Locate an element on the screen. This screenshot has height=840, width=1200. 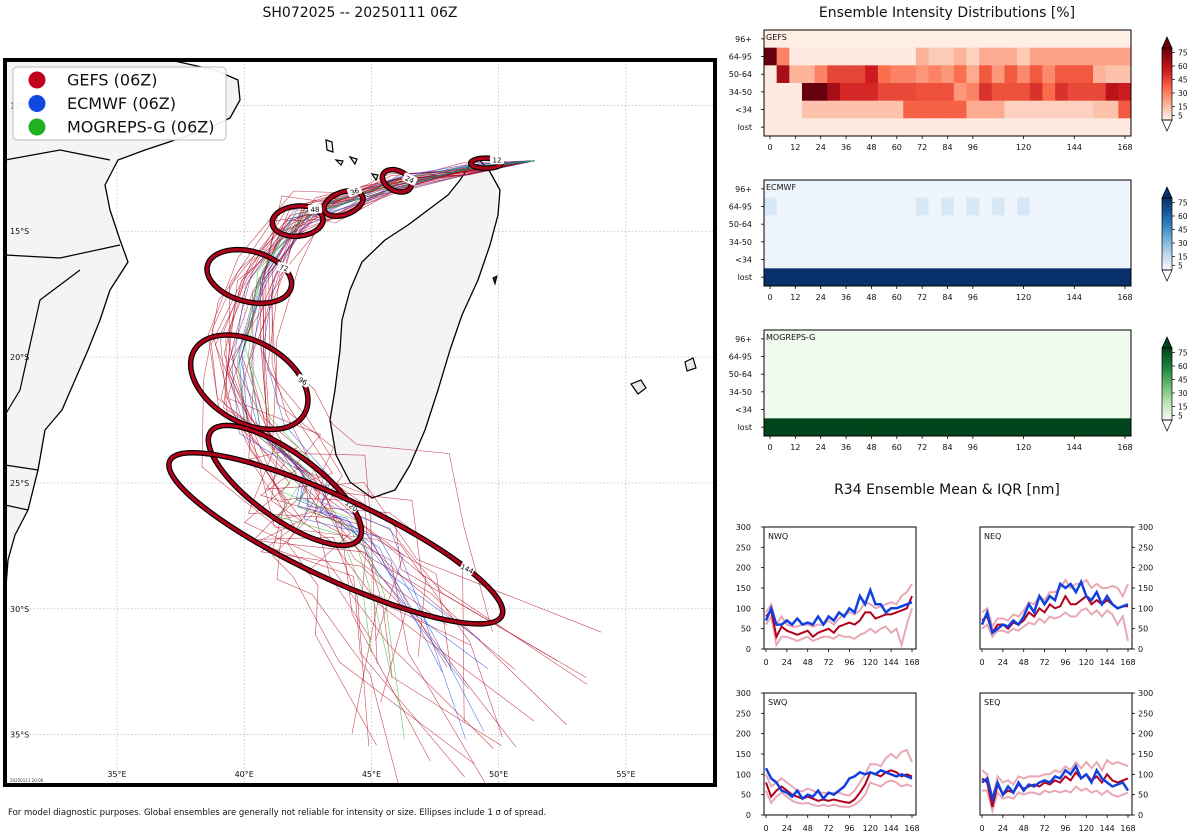
r34-quadrant-label: NWQ is located at coordinates (778, 536).